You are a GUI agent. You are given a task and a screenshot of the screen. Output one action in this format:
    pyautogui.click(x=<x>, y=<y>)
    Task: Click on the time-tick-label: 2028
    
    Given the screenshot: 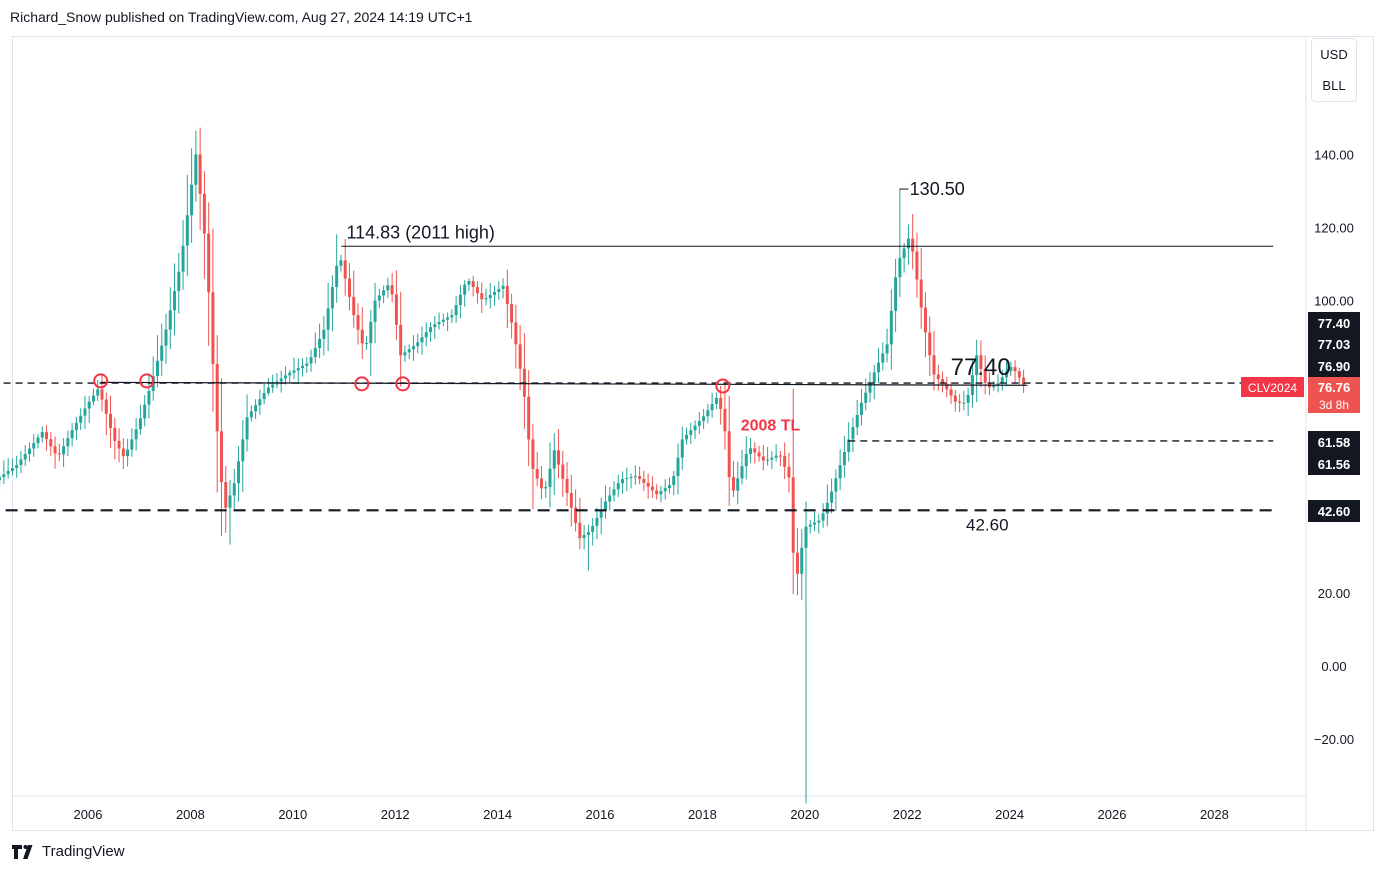 What is the action you would take?
    pyautogui.click(x=1214, y=814)
    